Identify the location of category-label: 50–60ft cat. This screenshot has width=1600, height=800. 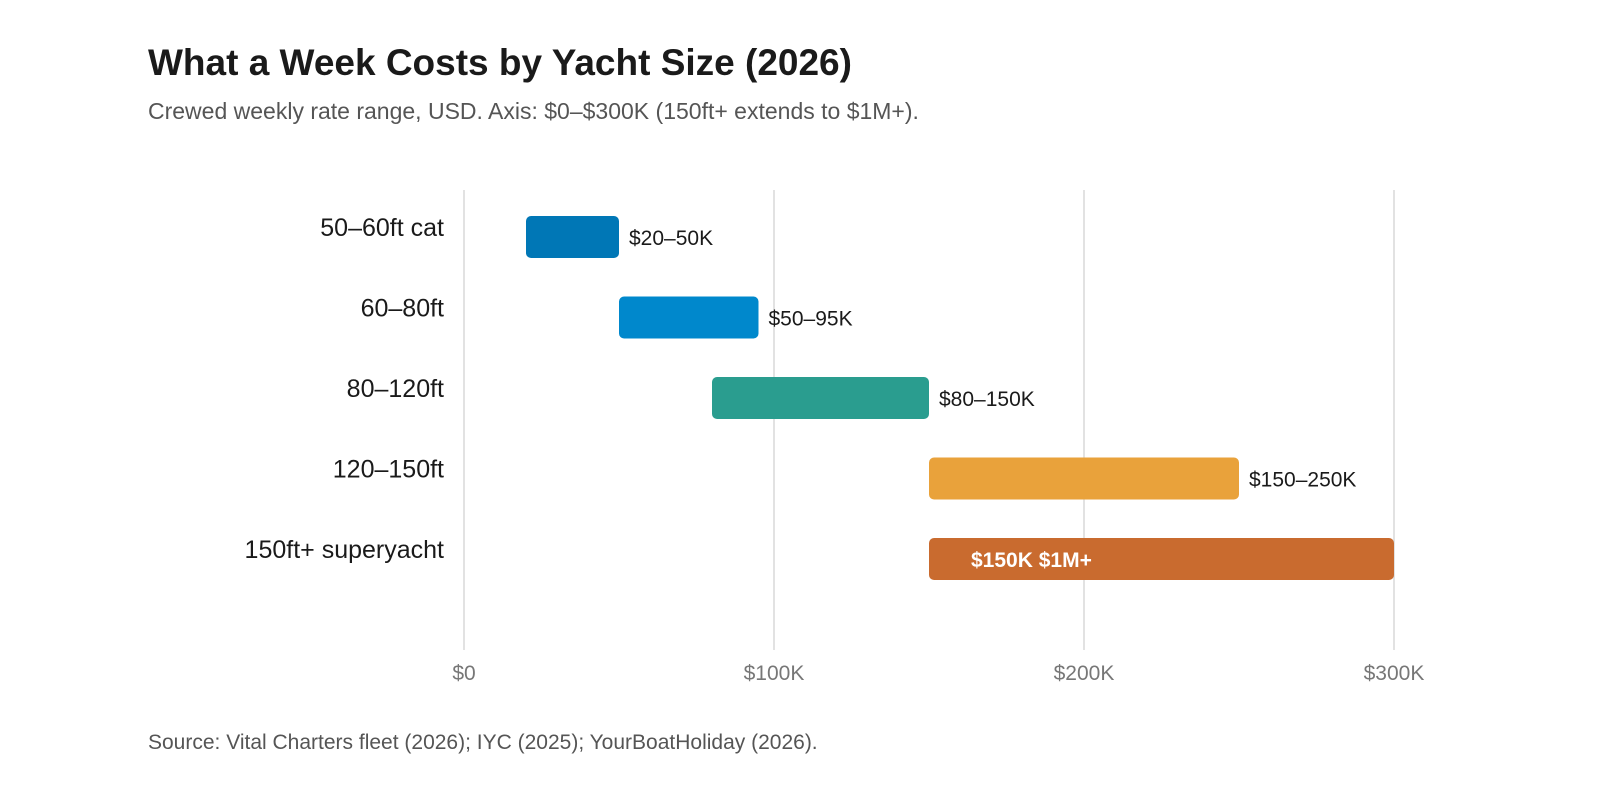
(382, 228).